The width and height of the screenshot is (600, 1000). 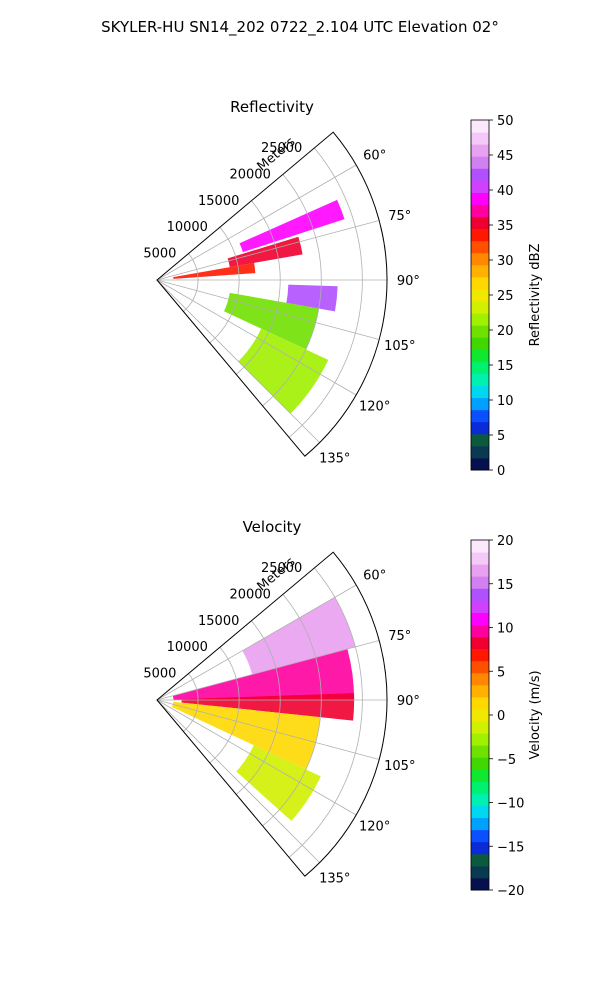 What do you see at coordinates (505, 121) in the screenshot?
I see `colorbar-tick-label: 50` at bounding box center [505, 121].